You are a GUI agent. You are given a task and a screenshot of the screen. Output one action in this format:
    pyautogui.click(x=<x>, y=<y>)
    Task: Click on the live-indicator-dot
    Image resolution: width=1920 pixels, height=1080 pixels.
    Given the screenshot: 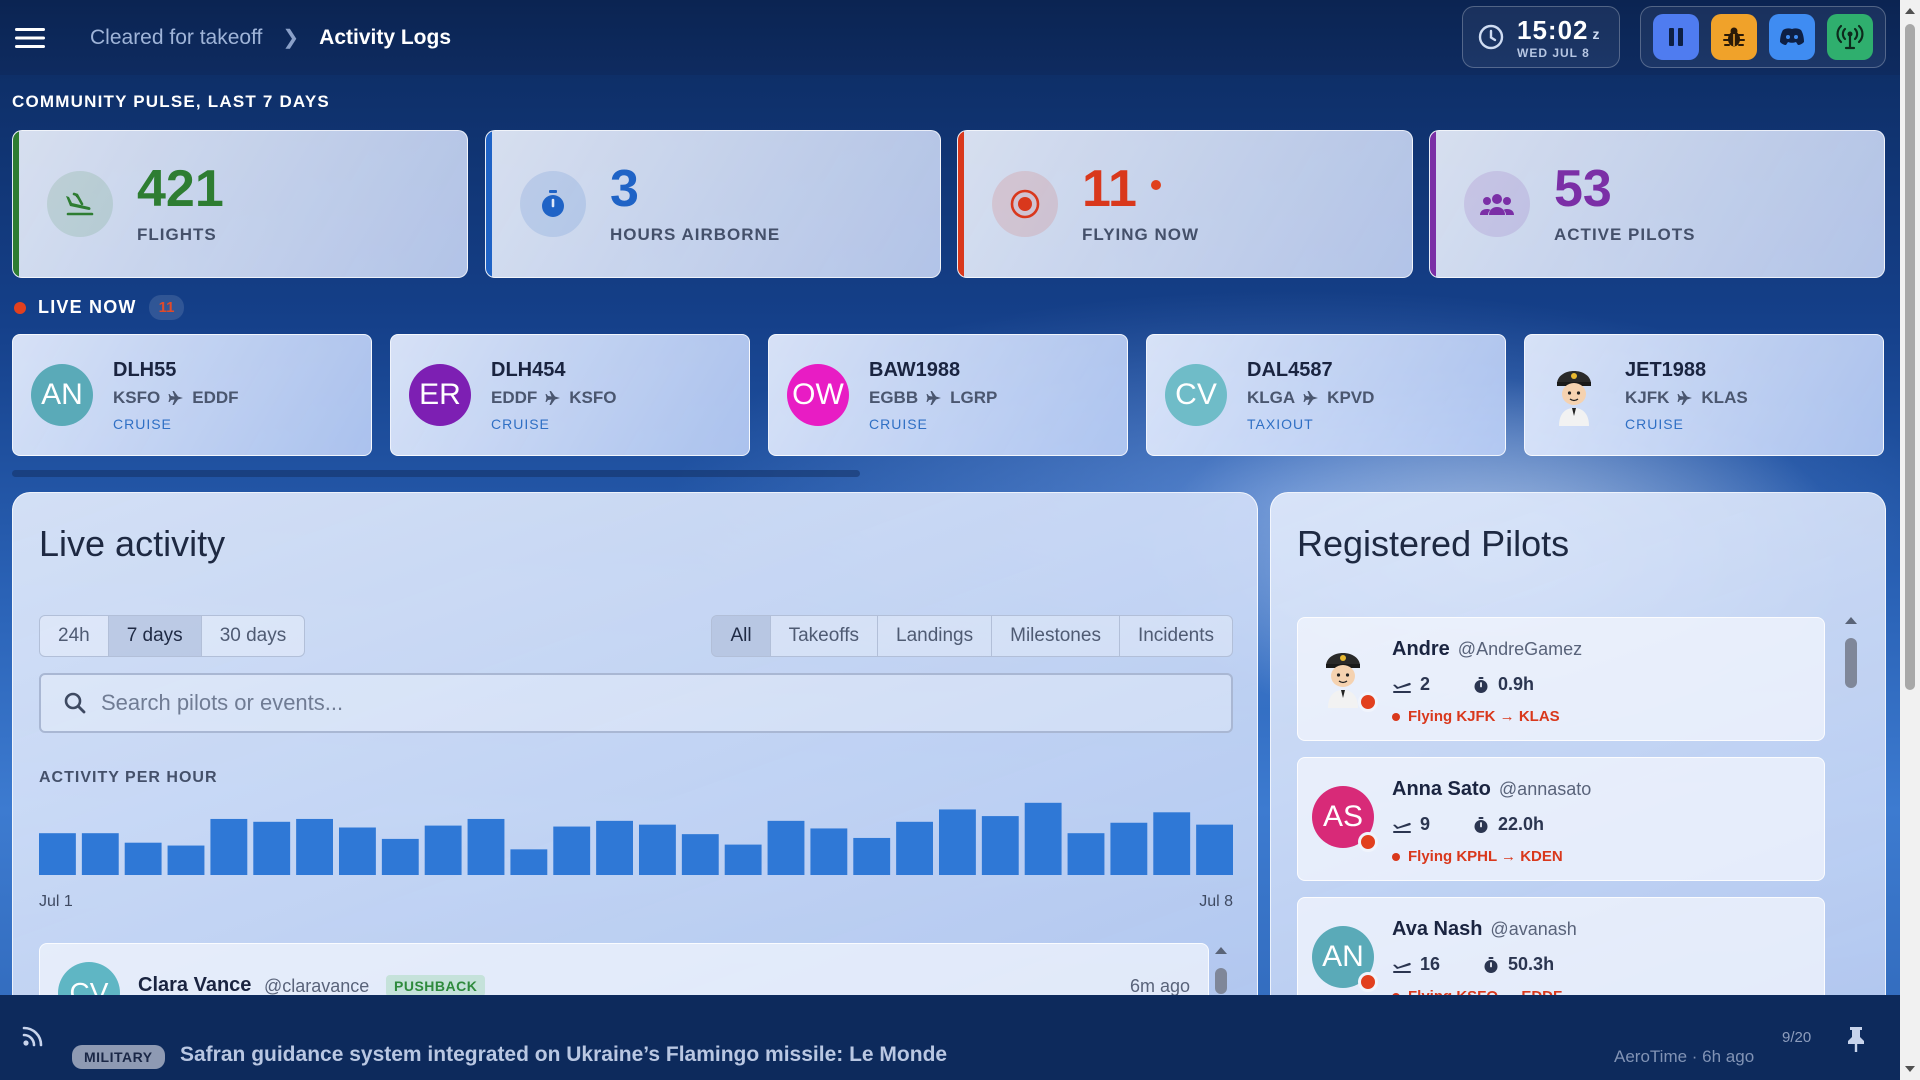 What is the action you would take?
    pyautogui.click(x=1155, y=185)
    